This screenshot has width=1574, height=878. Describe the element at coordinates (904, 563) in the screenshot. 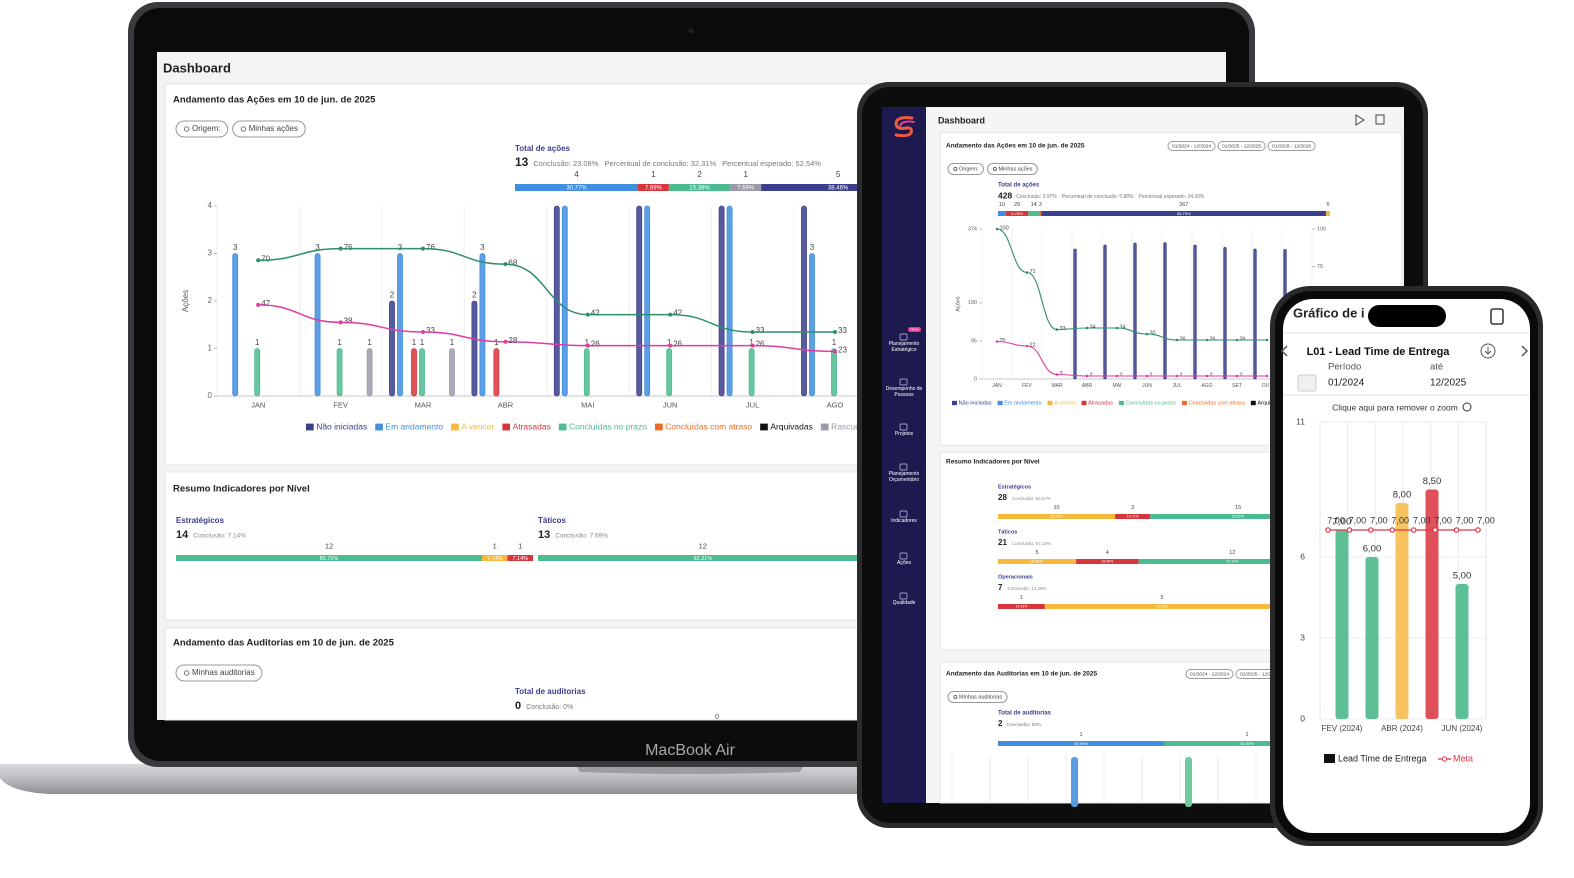

I see `nav-item: Ações` at that location.